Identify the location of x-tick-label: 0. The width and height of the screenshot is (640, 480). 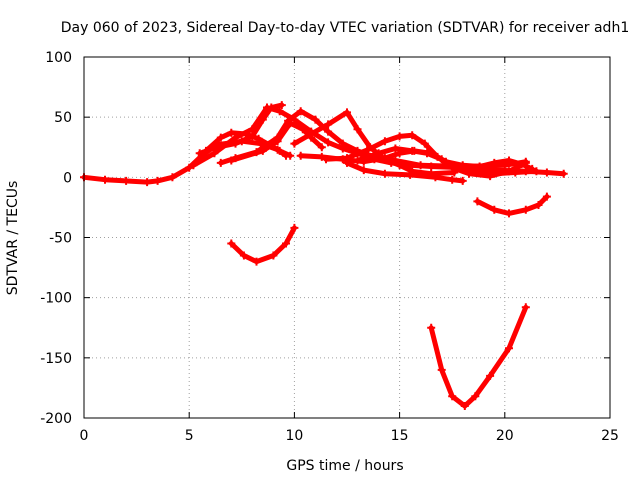
(84, 436).